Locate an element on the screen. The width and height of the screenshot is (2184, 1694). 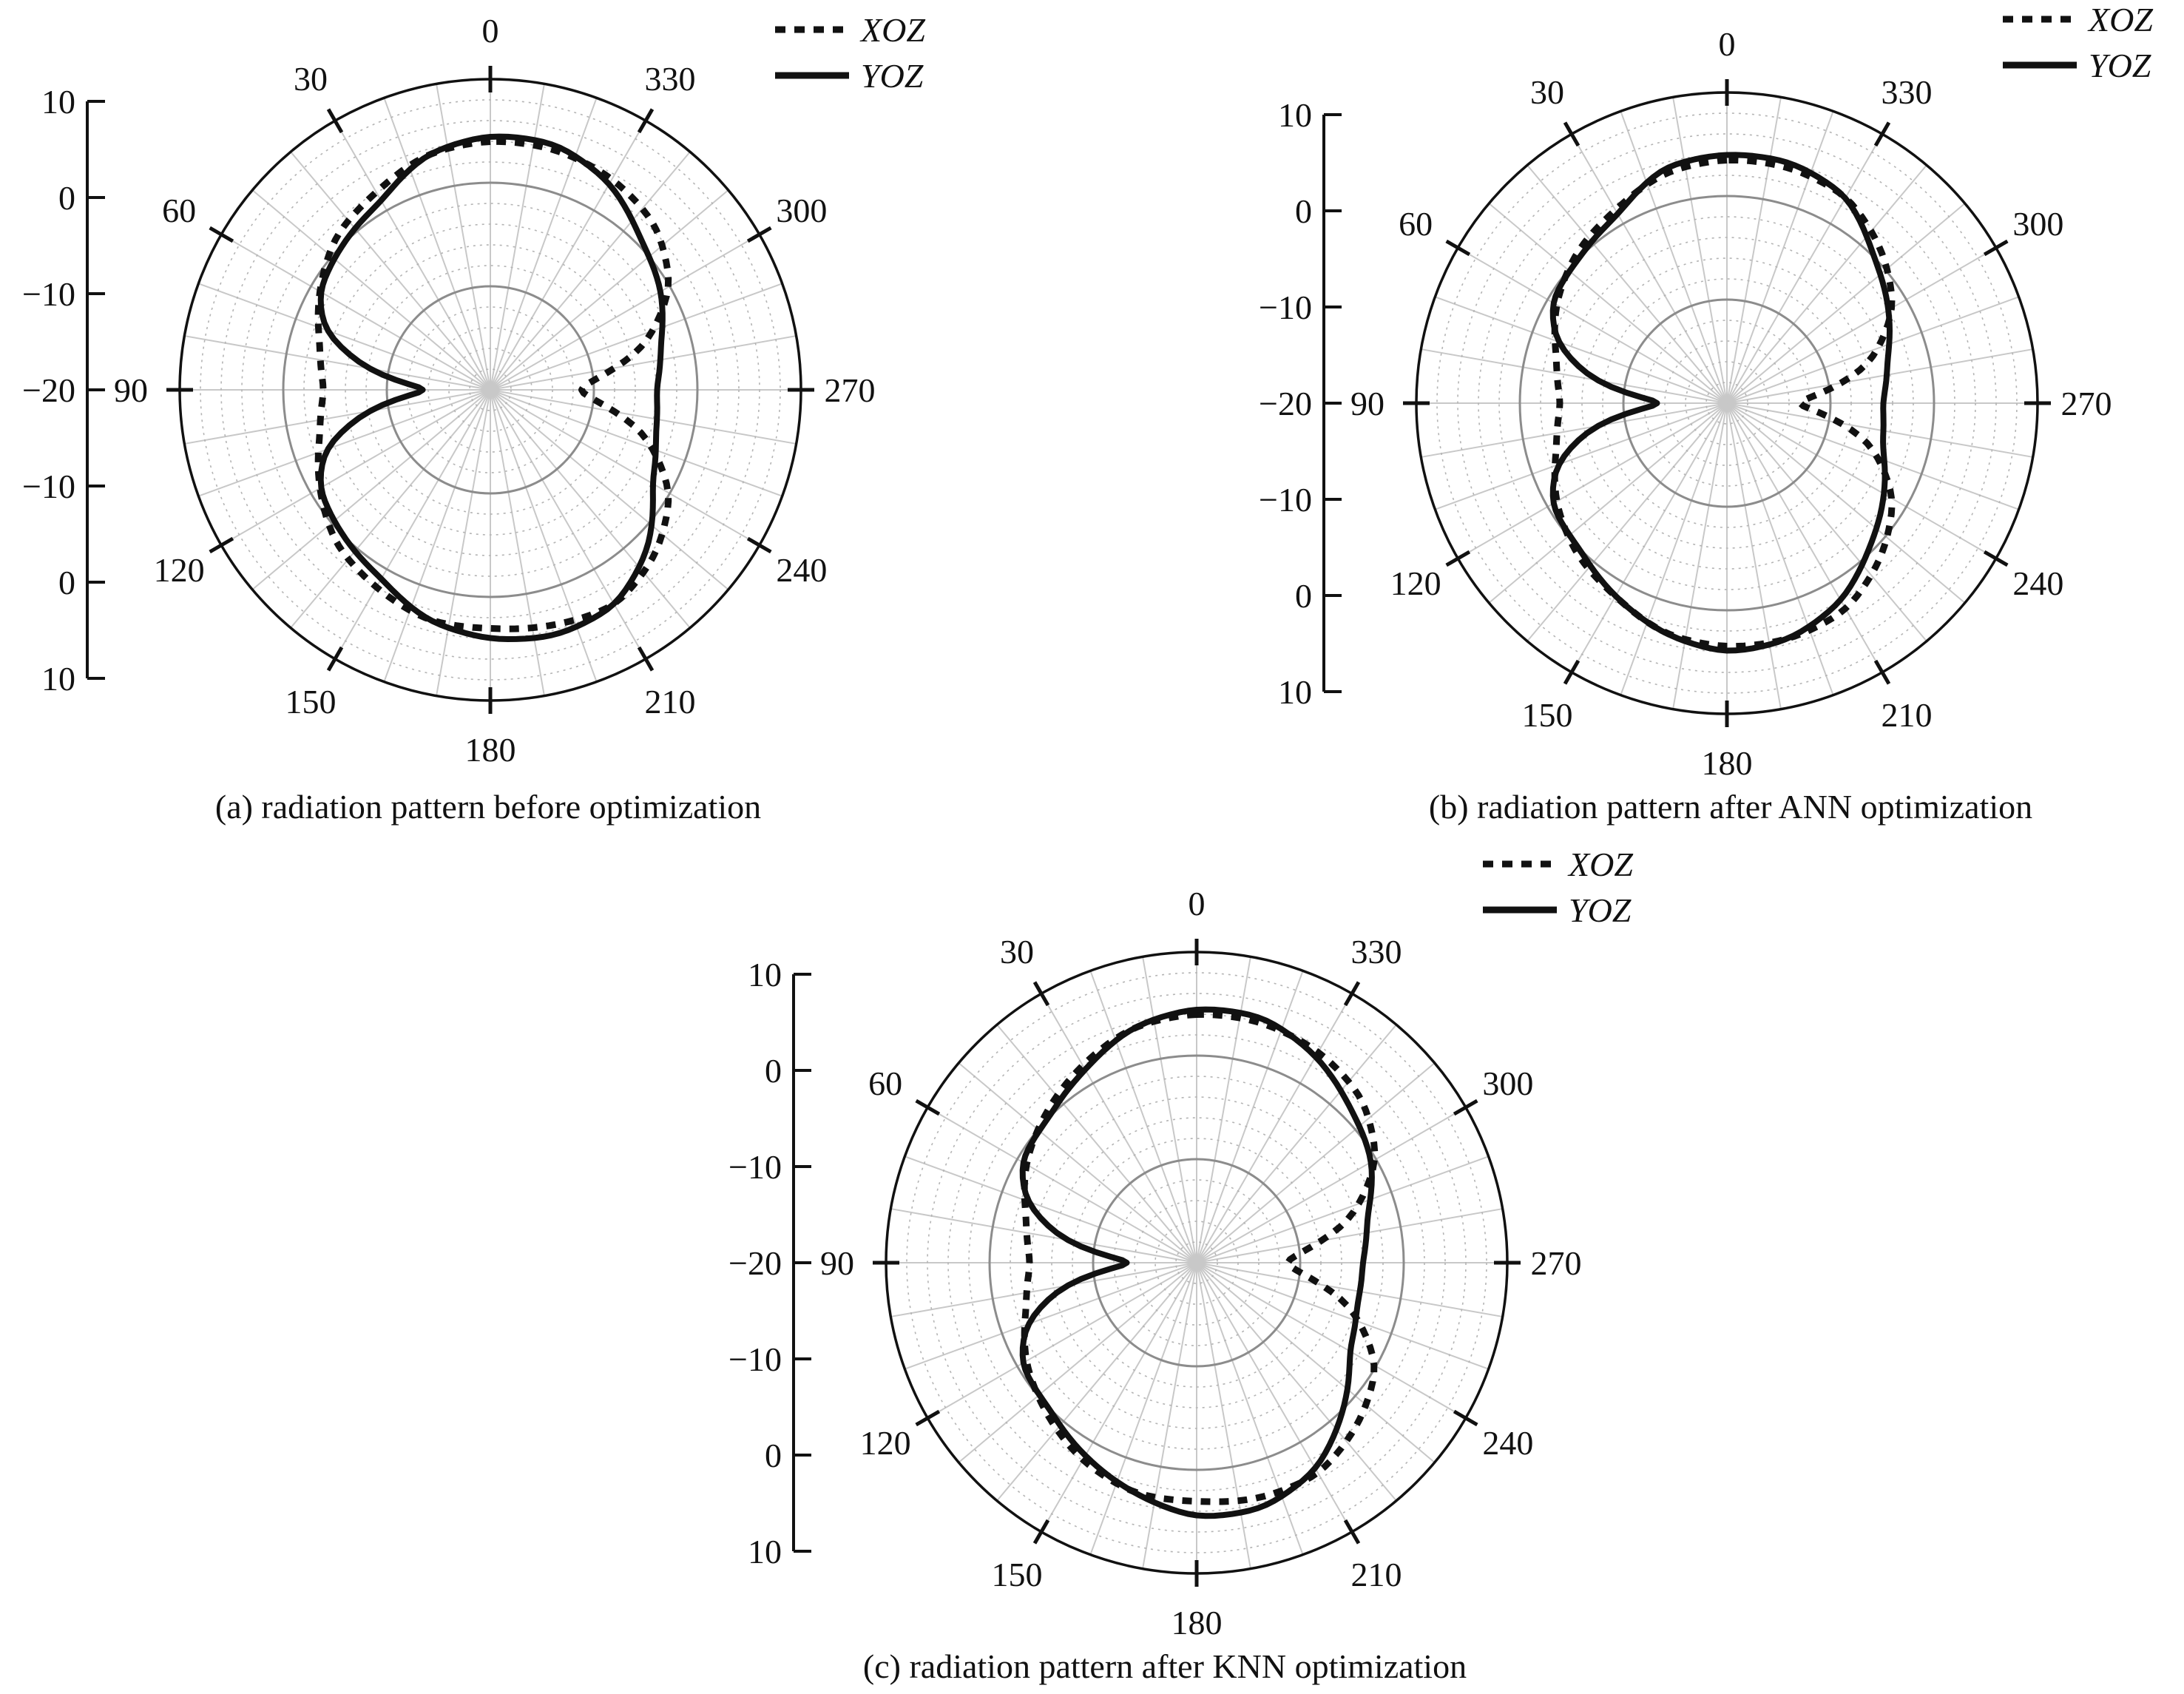
series-yoz-line is located at coordinates (1721, 403).